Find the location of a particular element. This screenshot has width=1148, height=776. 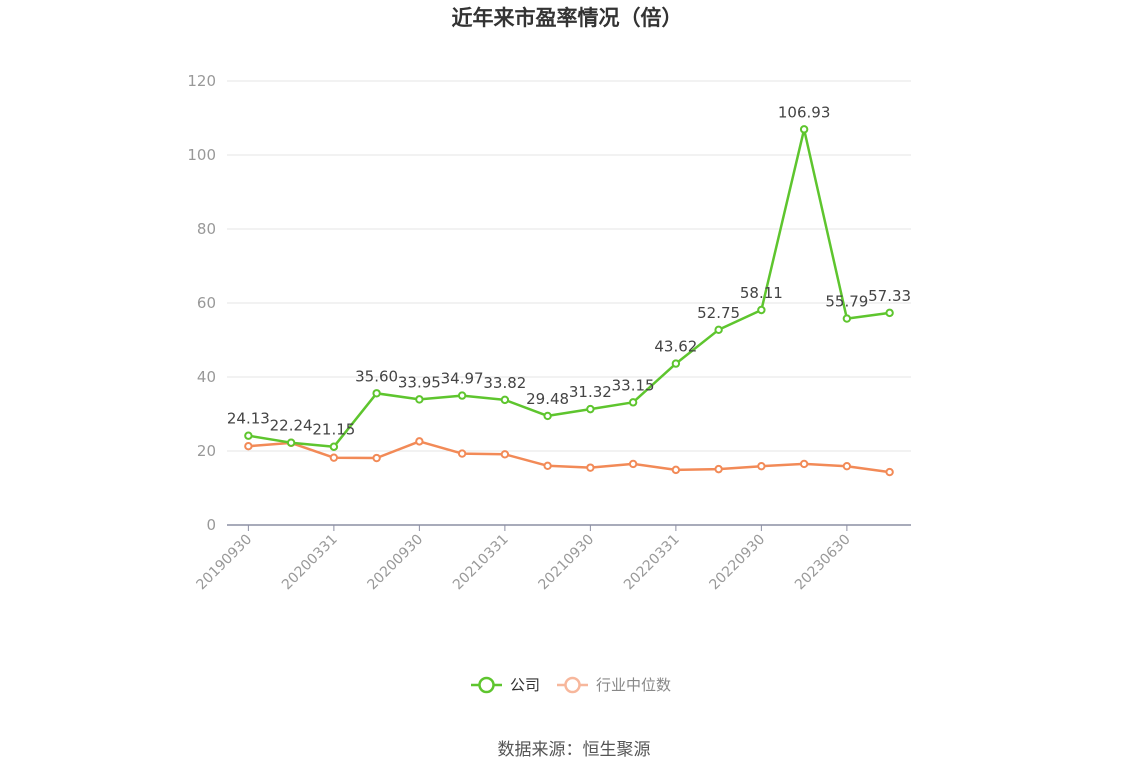

data-label: 22.24 is located at coordinates (291, 426).